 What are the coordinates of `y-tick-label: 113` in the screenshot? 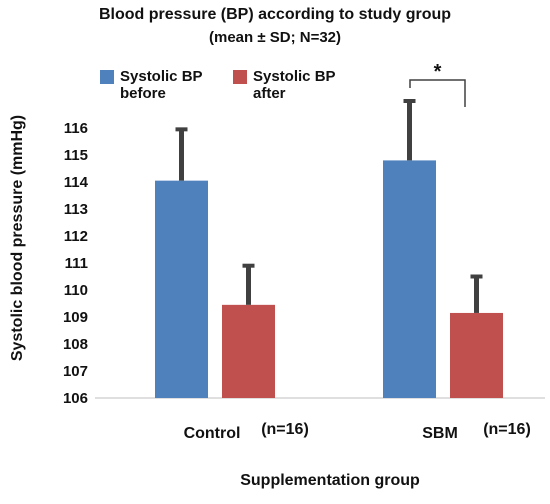 It's located at (76, 209).